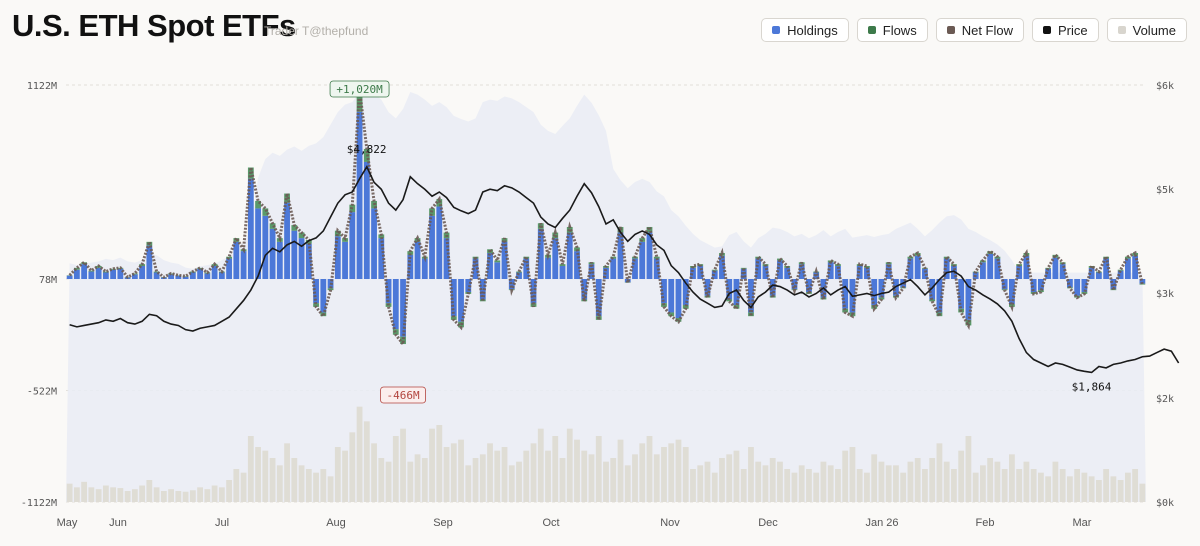 Image resolution: width=1200 pixels, height=546 pixels. I want to click on page-title: U.S. ETH Spot ETFs, so click(154, 25).